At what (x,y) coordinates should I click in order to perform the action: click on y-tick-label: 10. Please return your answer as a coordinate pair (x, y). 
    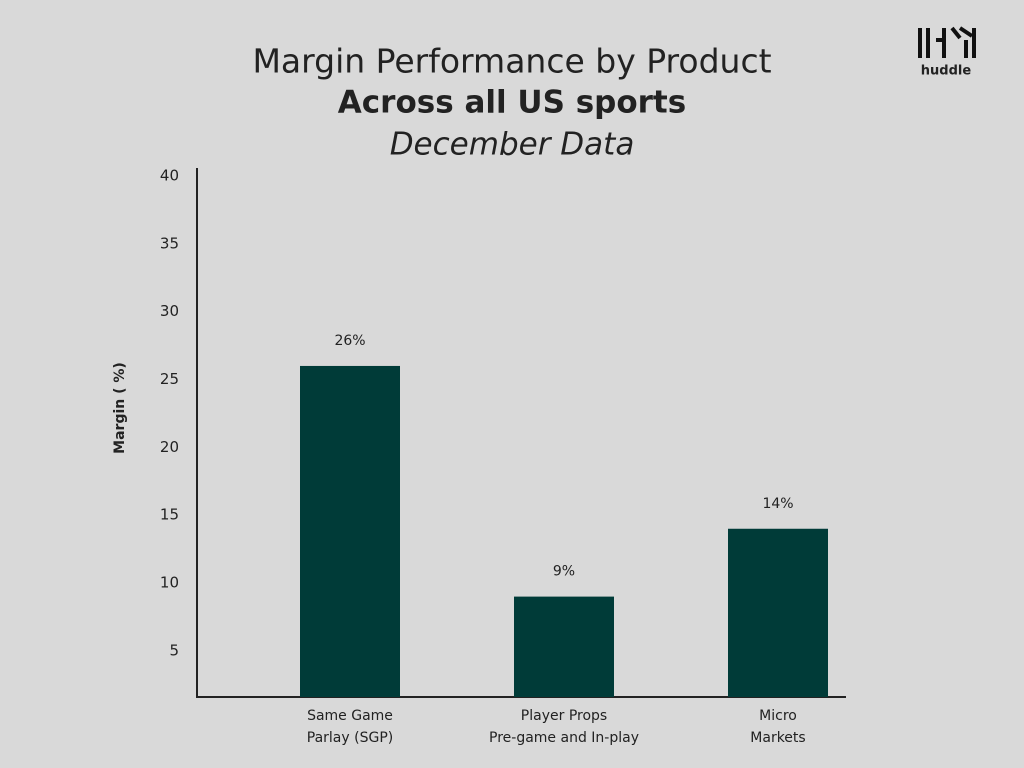
    Looking at the image, I should click on (169, 583).